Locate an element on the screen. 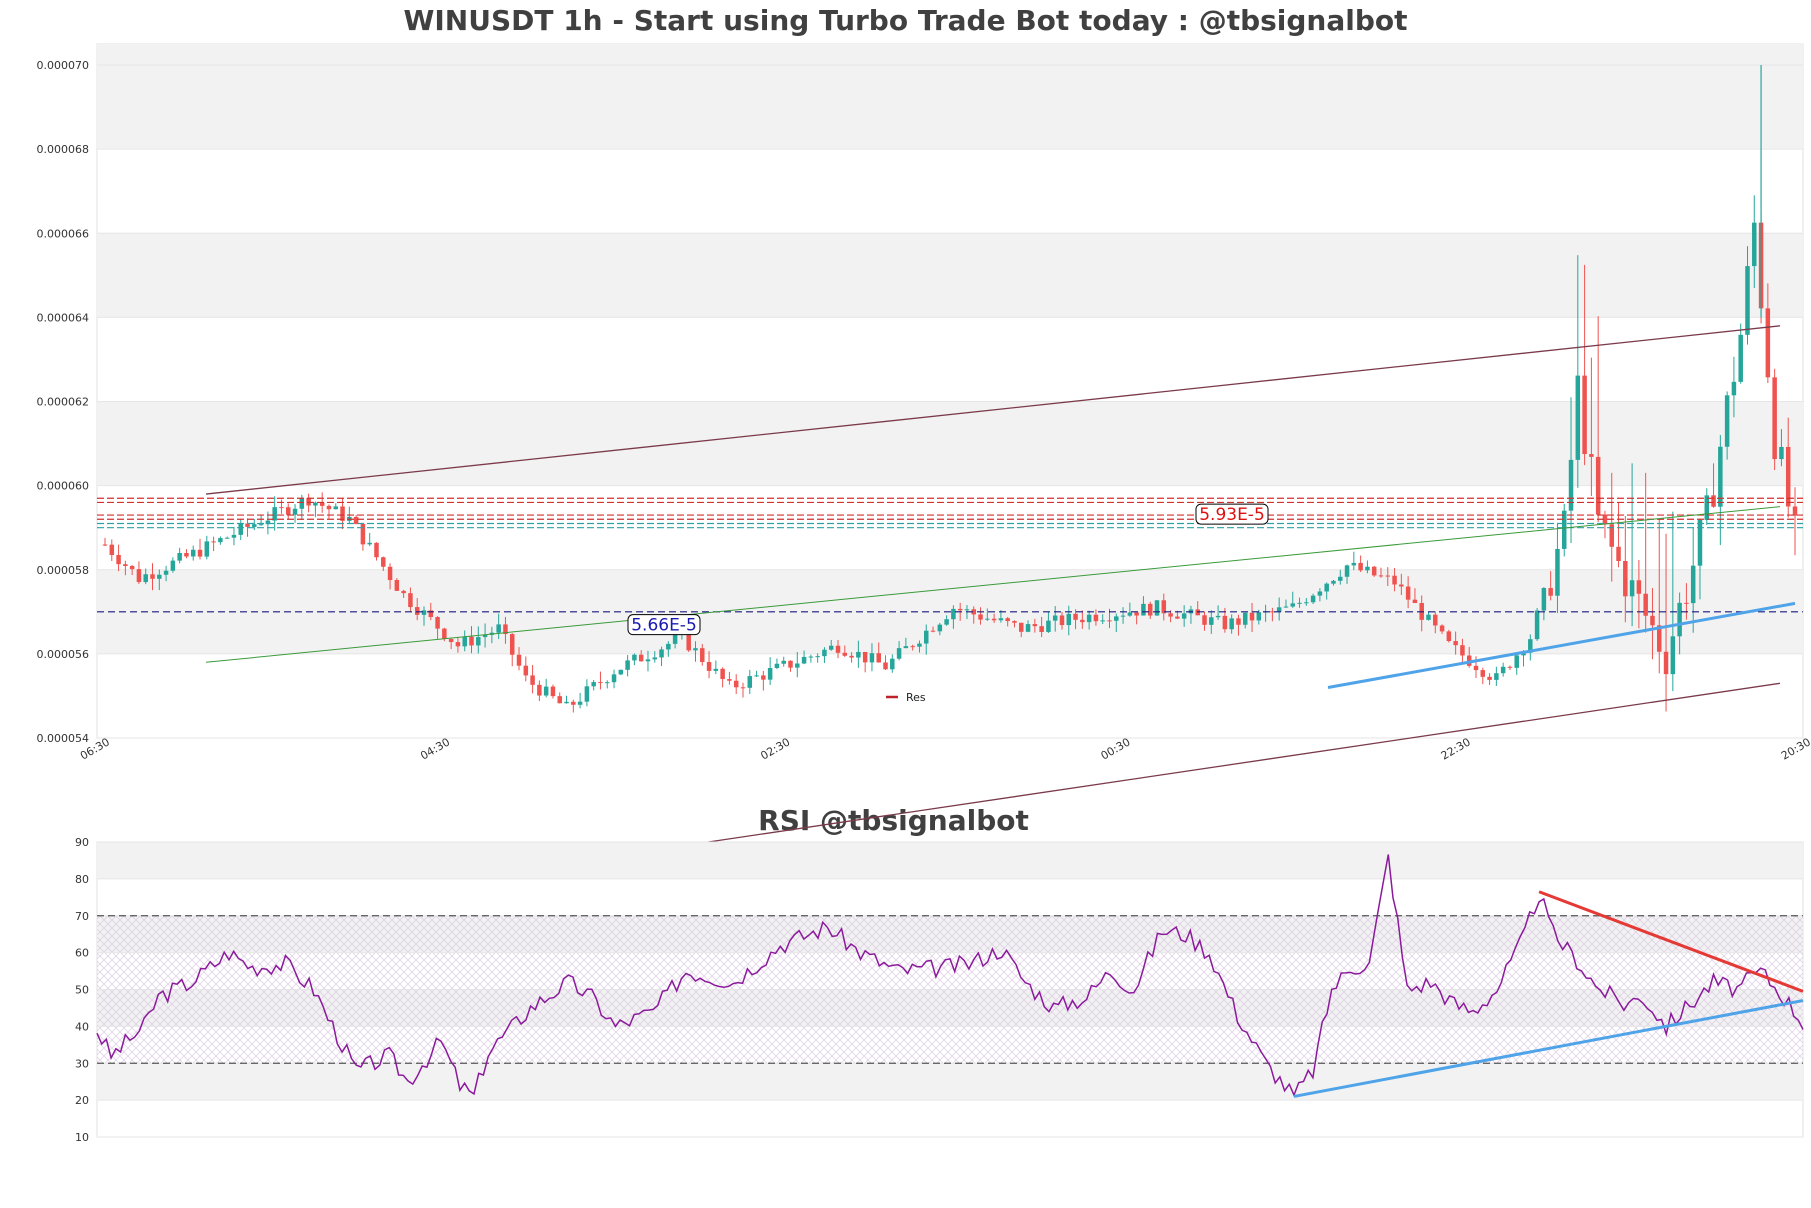 The height and width of the screenshot is (1208, 1811). y-tick-label: 0.000054 is located at coordinates (63, 738).